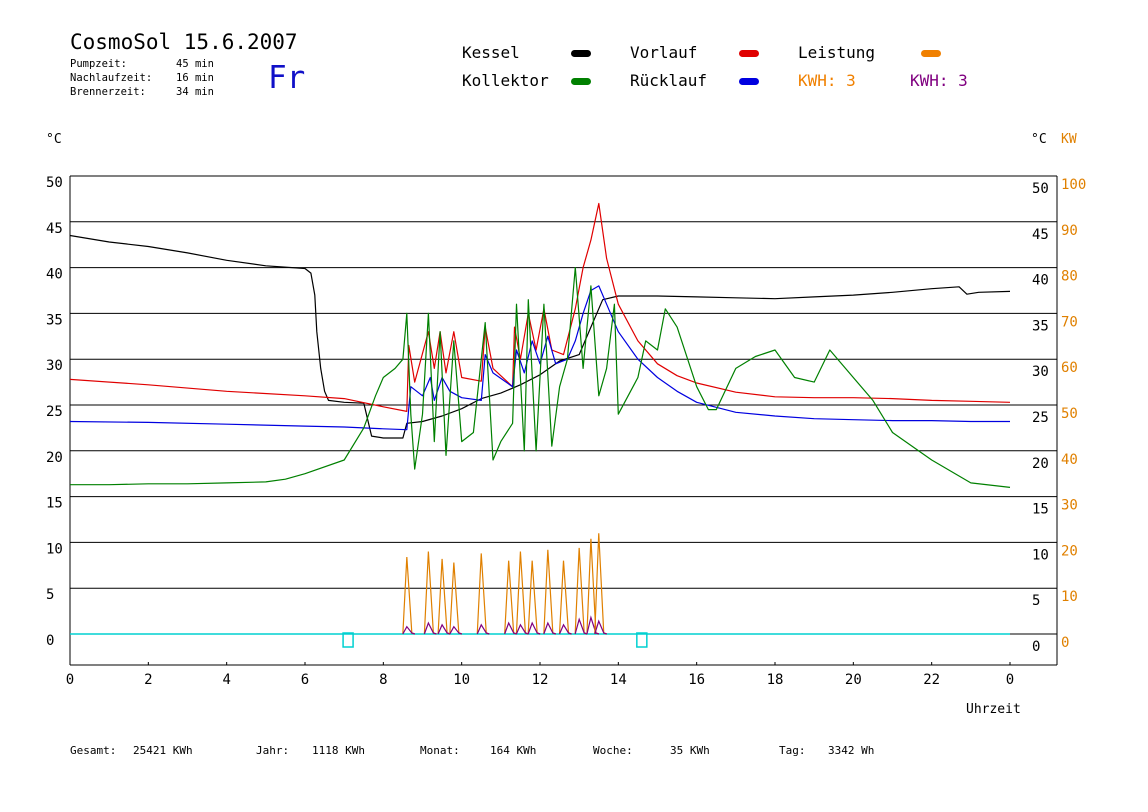 The image size is (1148, 812). I want to click on y-tick-kw-60: 60, so click(1069, 368).